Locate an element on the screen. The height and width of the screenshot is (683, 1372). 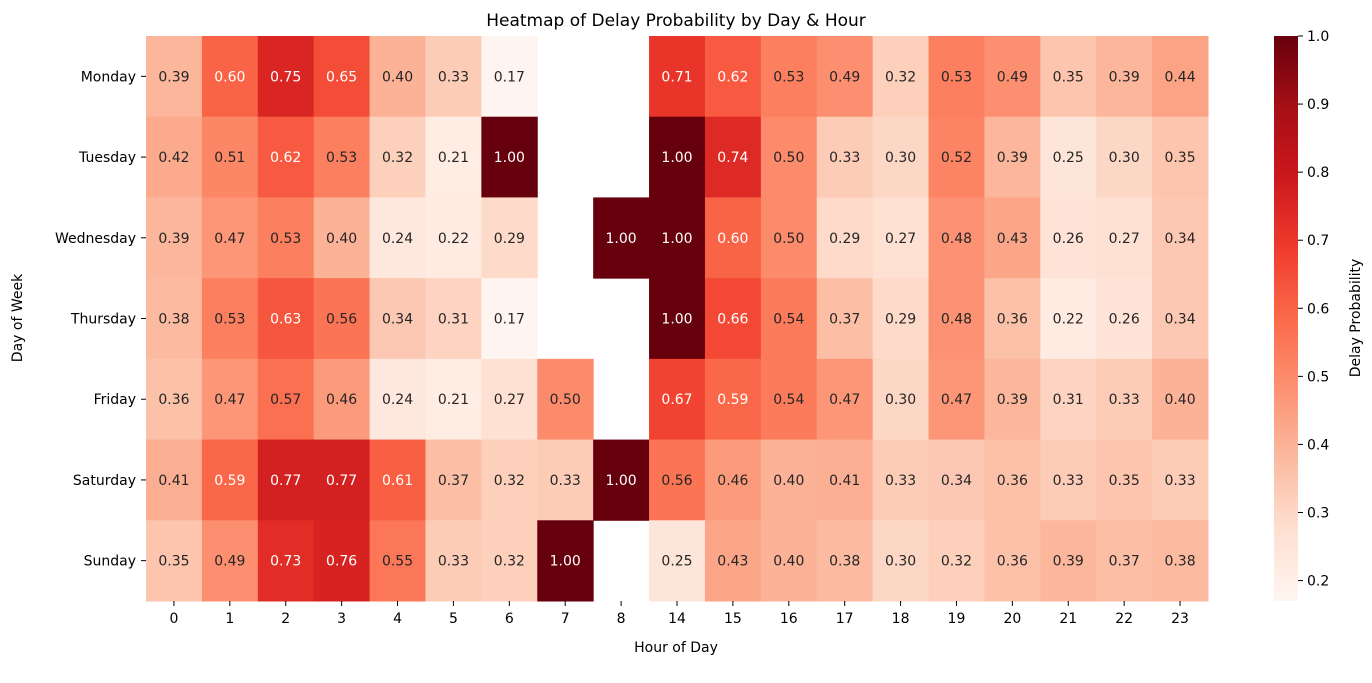
cell-value-label: 0.76 is located at coordinates (341, 562).